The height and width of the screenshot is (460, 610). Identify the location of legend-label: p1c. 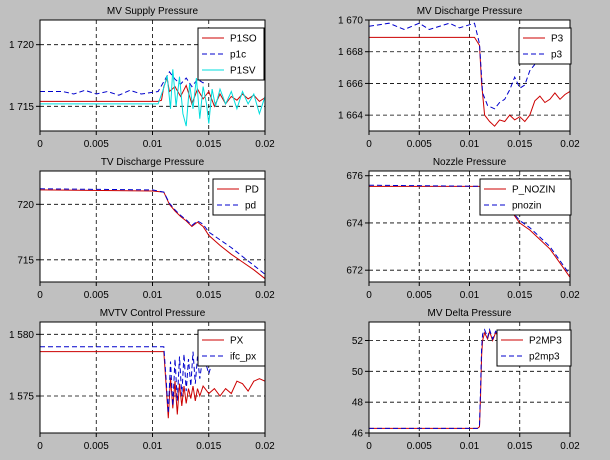
(238, 55).